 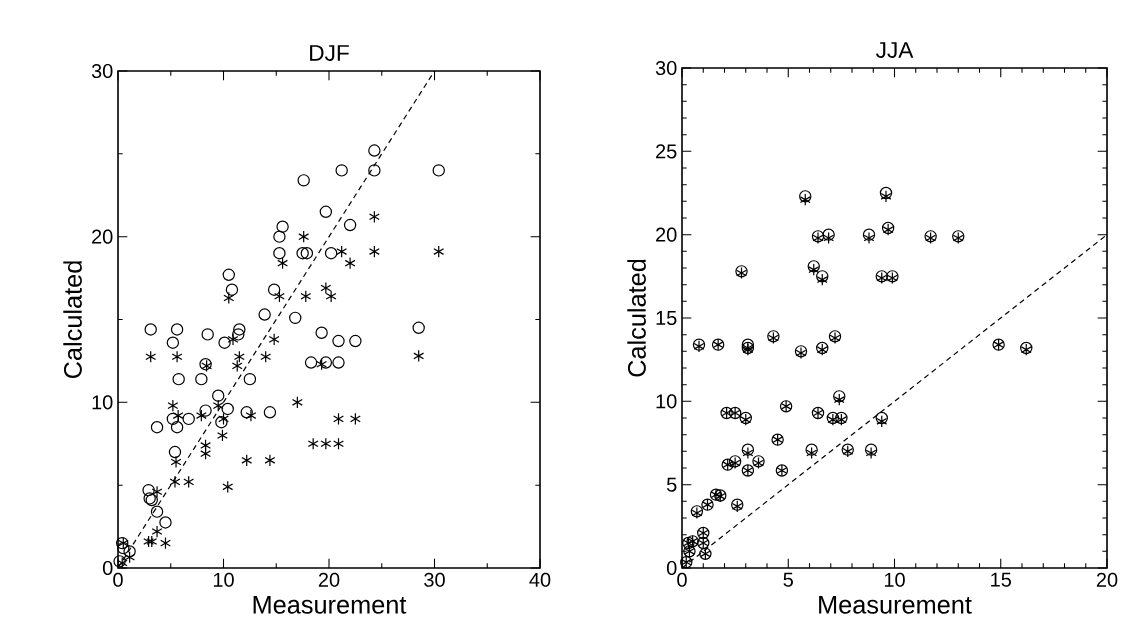 What do you see at coordinates (1001, 579) in the screenshot?
I see `x-tick-label: 15` at bounding box center [1001, 579].